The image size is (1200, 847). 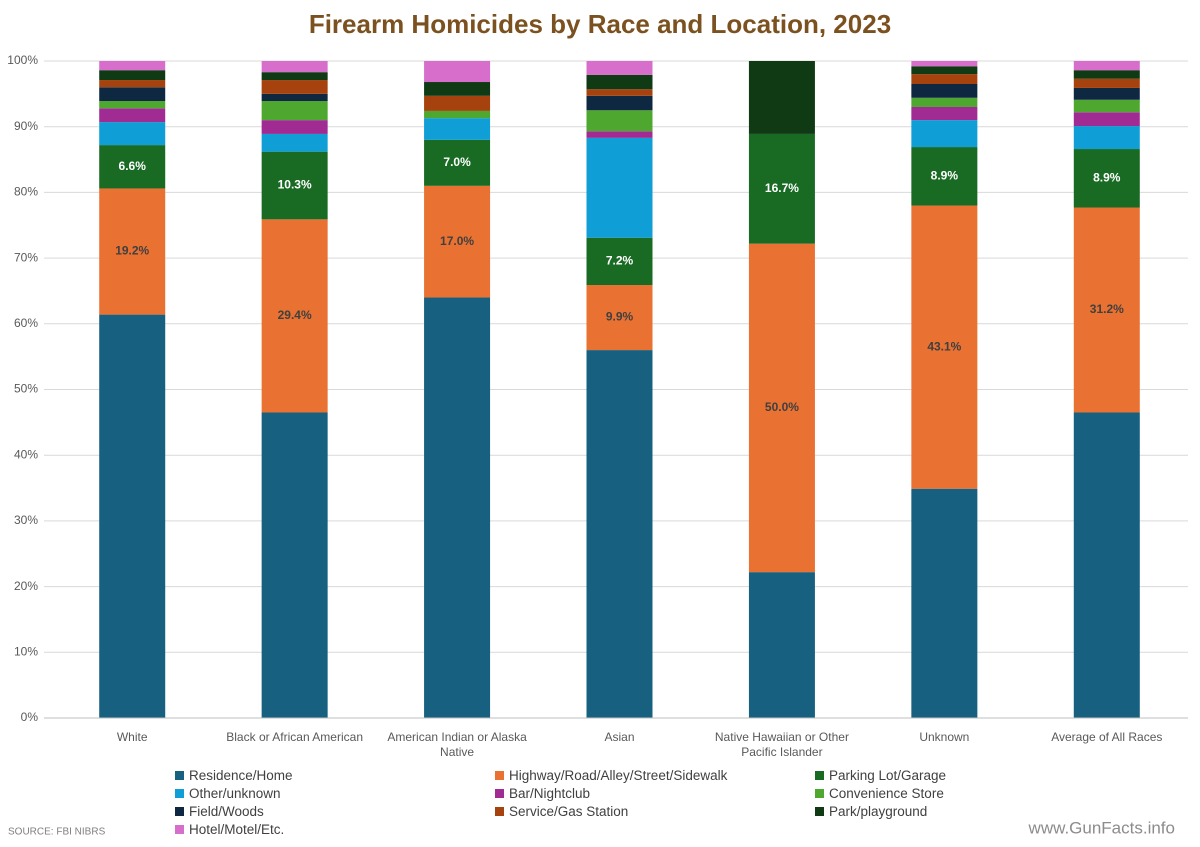 I want to click on x-tick-label: White, so click(x=132, y=737).